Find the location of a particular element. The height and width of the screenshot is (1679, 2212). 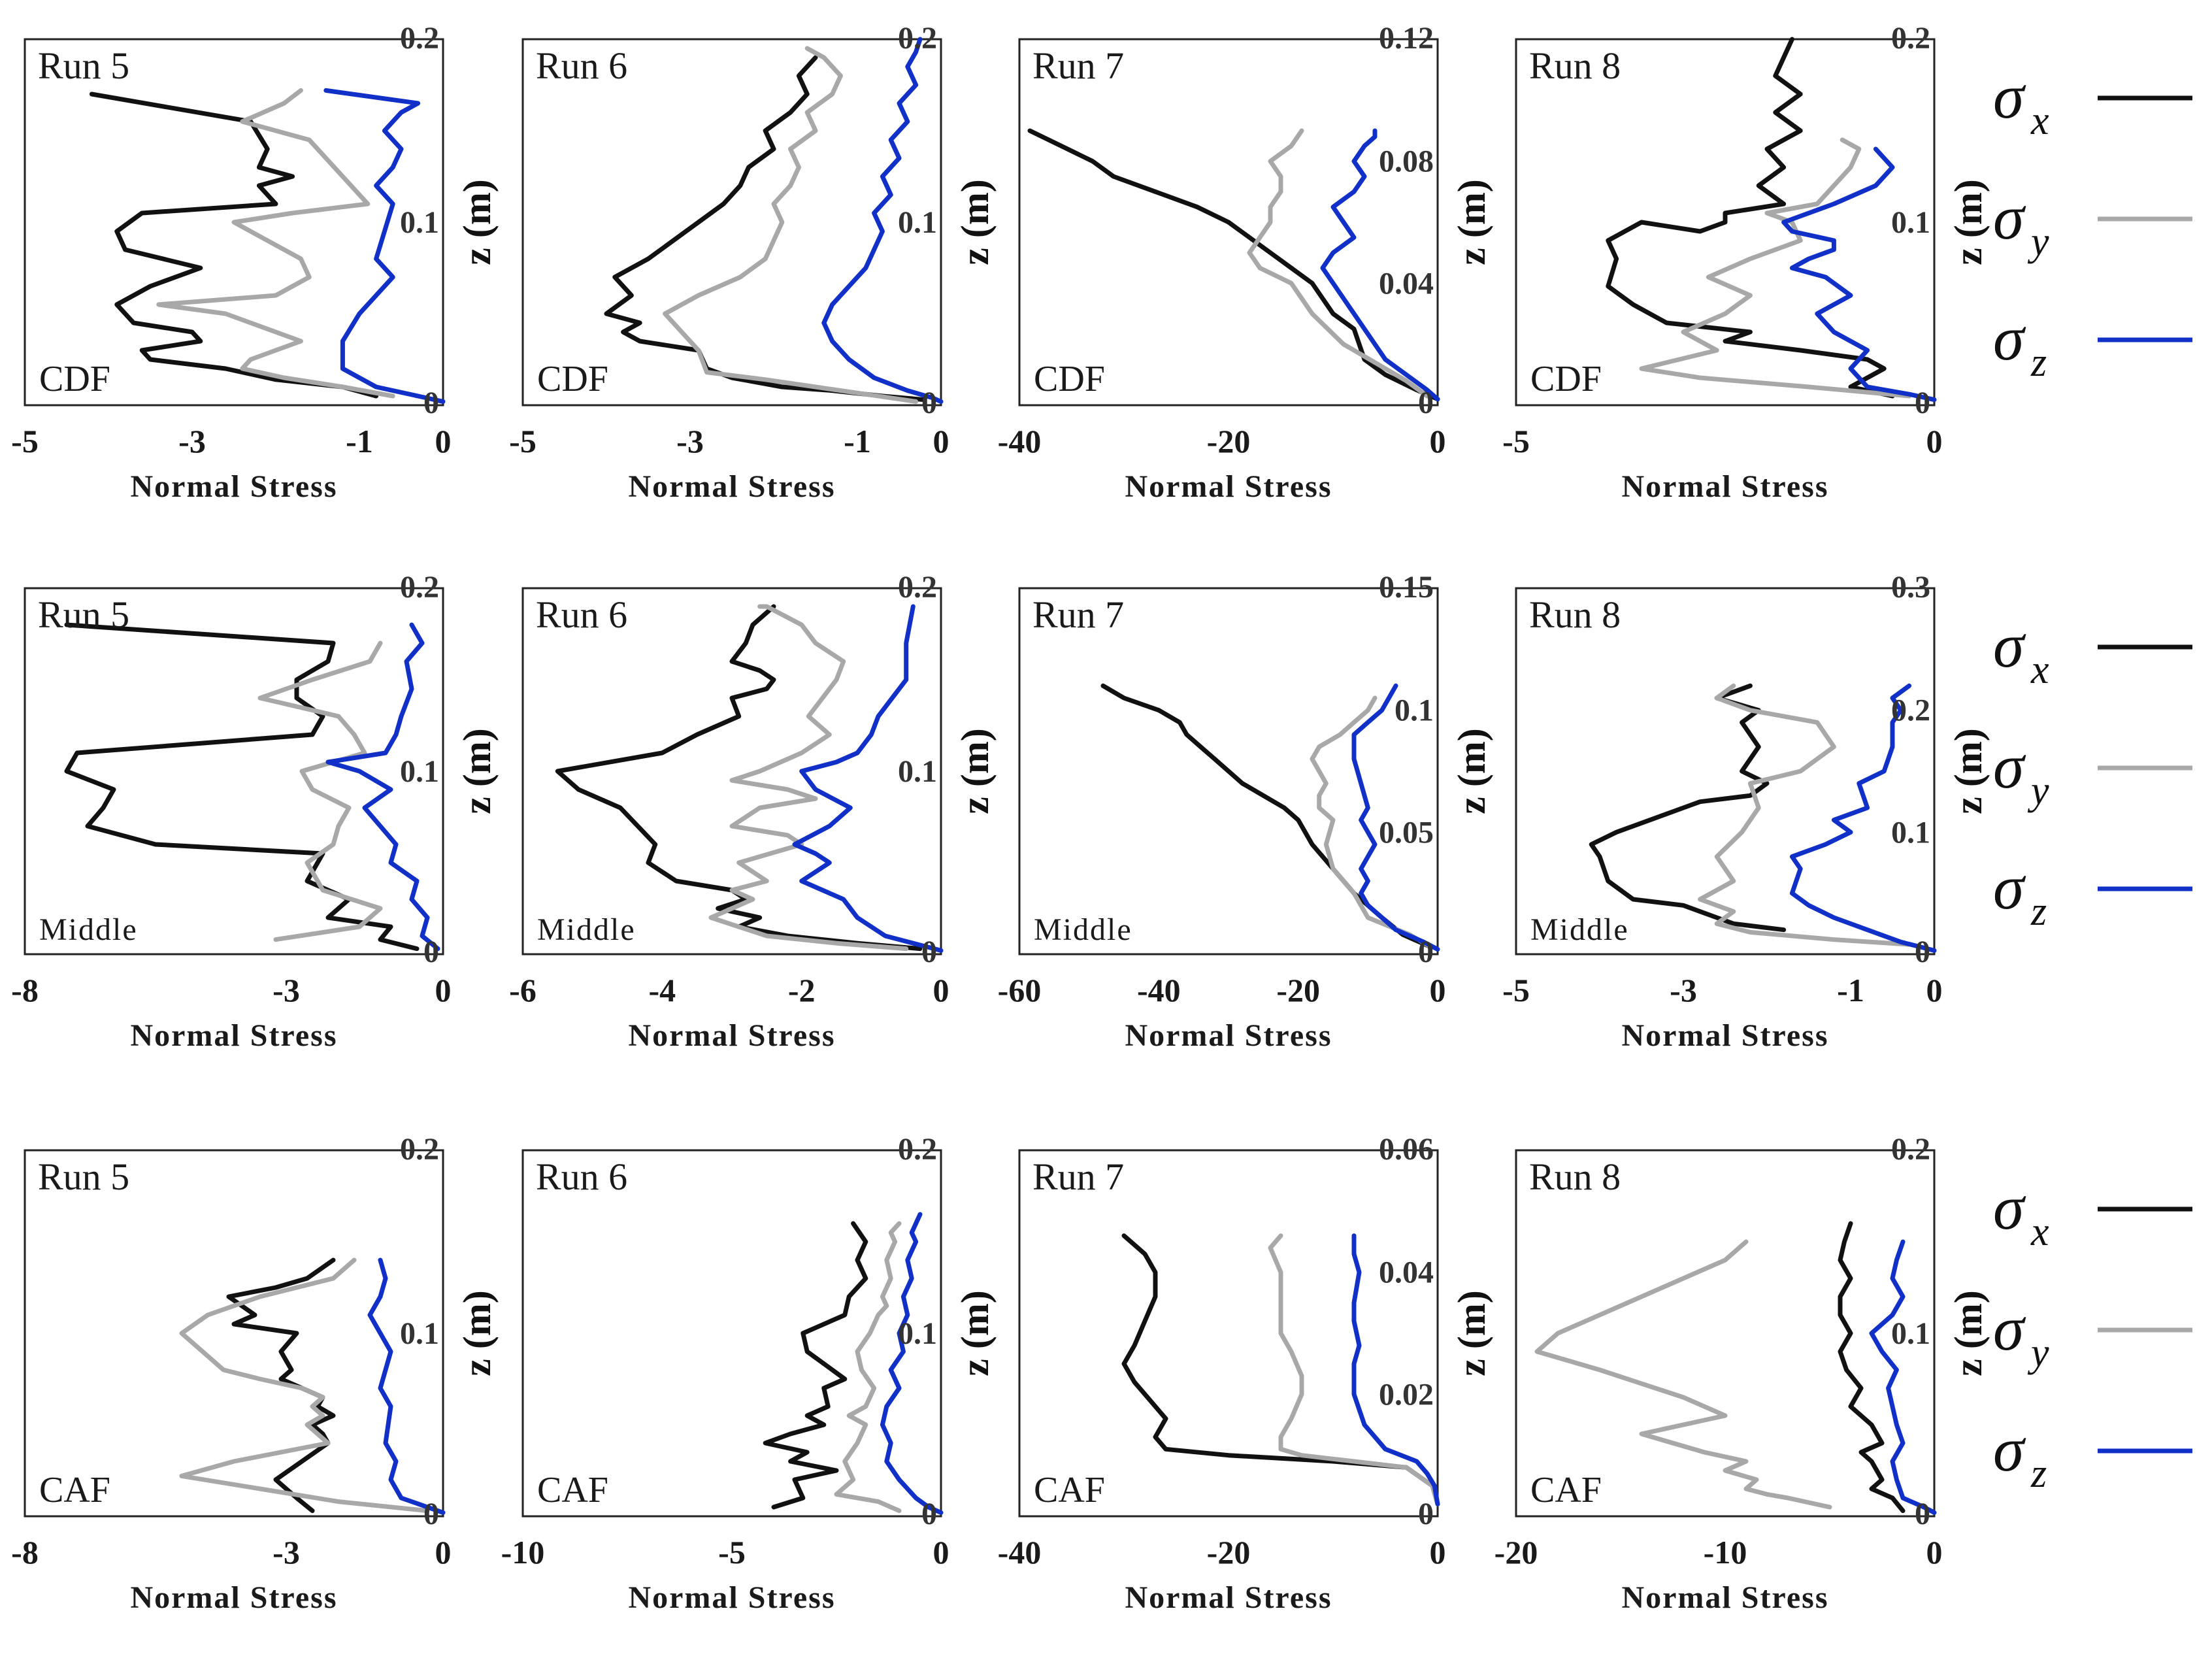

legend-row-3: σ xσ yσ z is located at coordinates (2092, 1334).